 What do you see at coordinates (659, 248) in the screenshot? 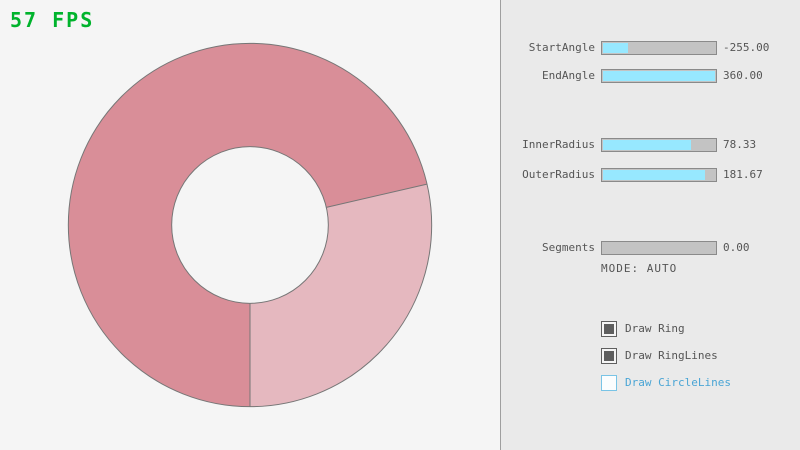
I see `segments-slider` at bounding box center [659, 248].